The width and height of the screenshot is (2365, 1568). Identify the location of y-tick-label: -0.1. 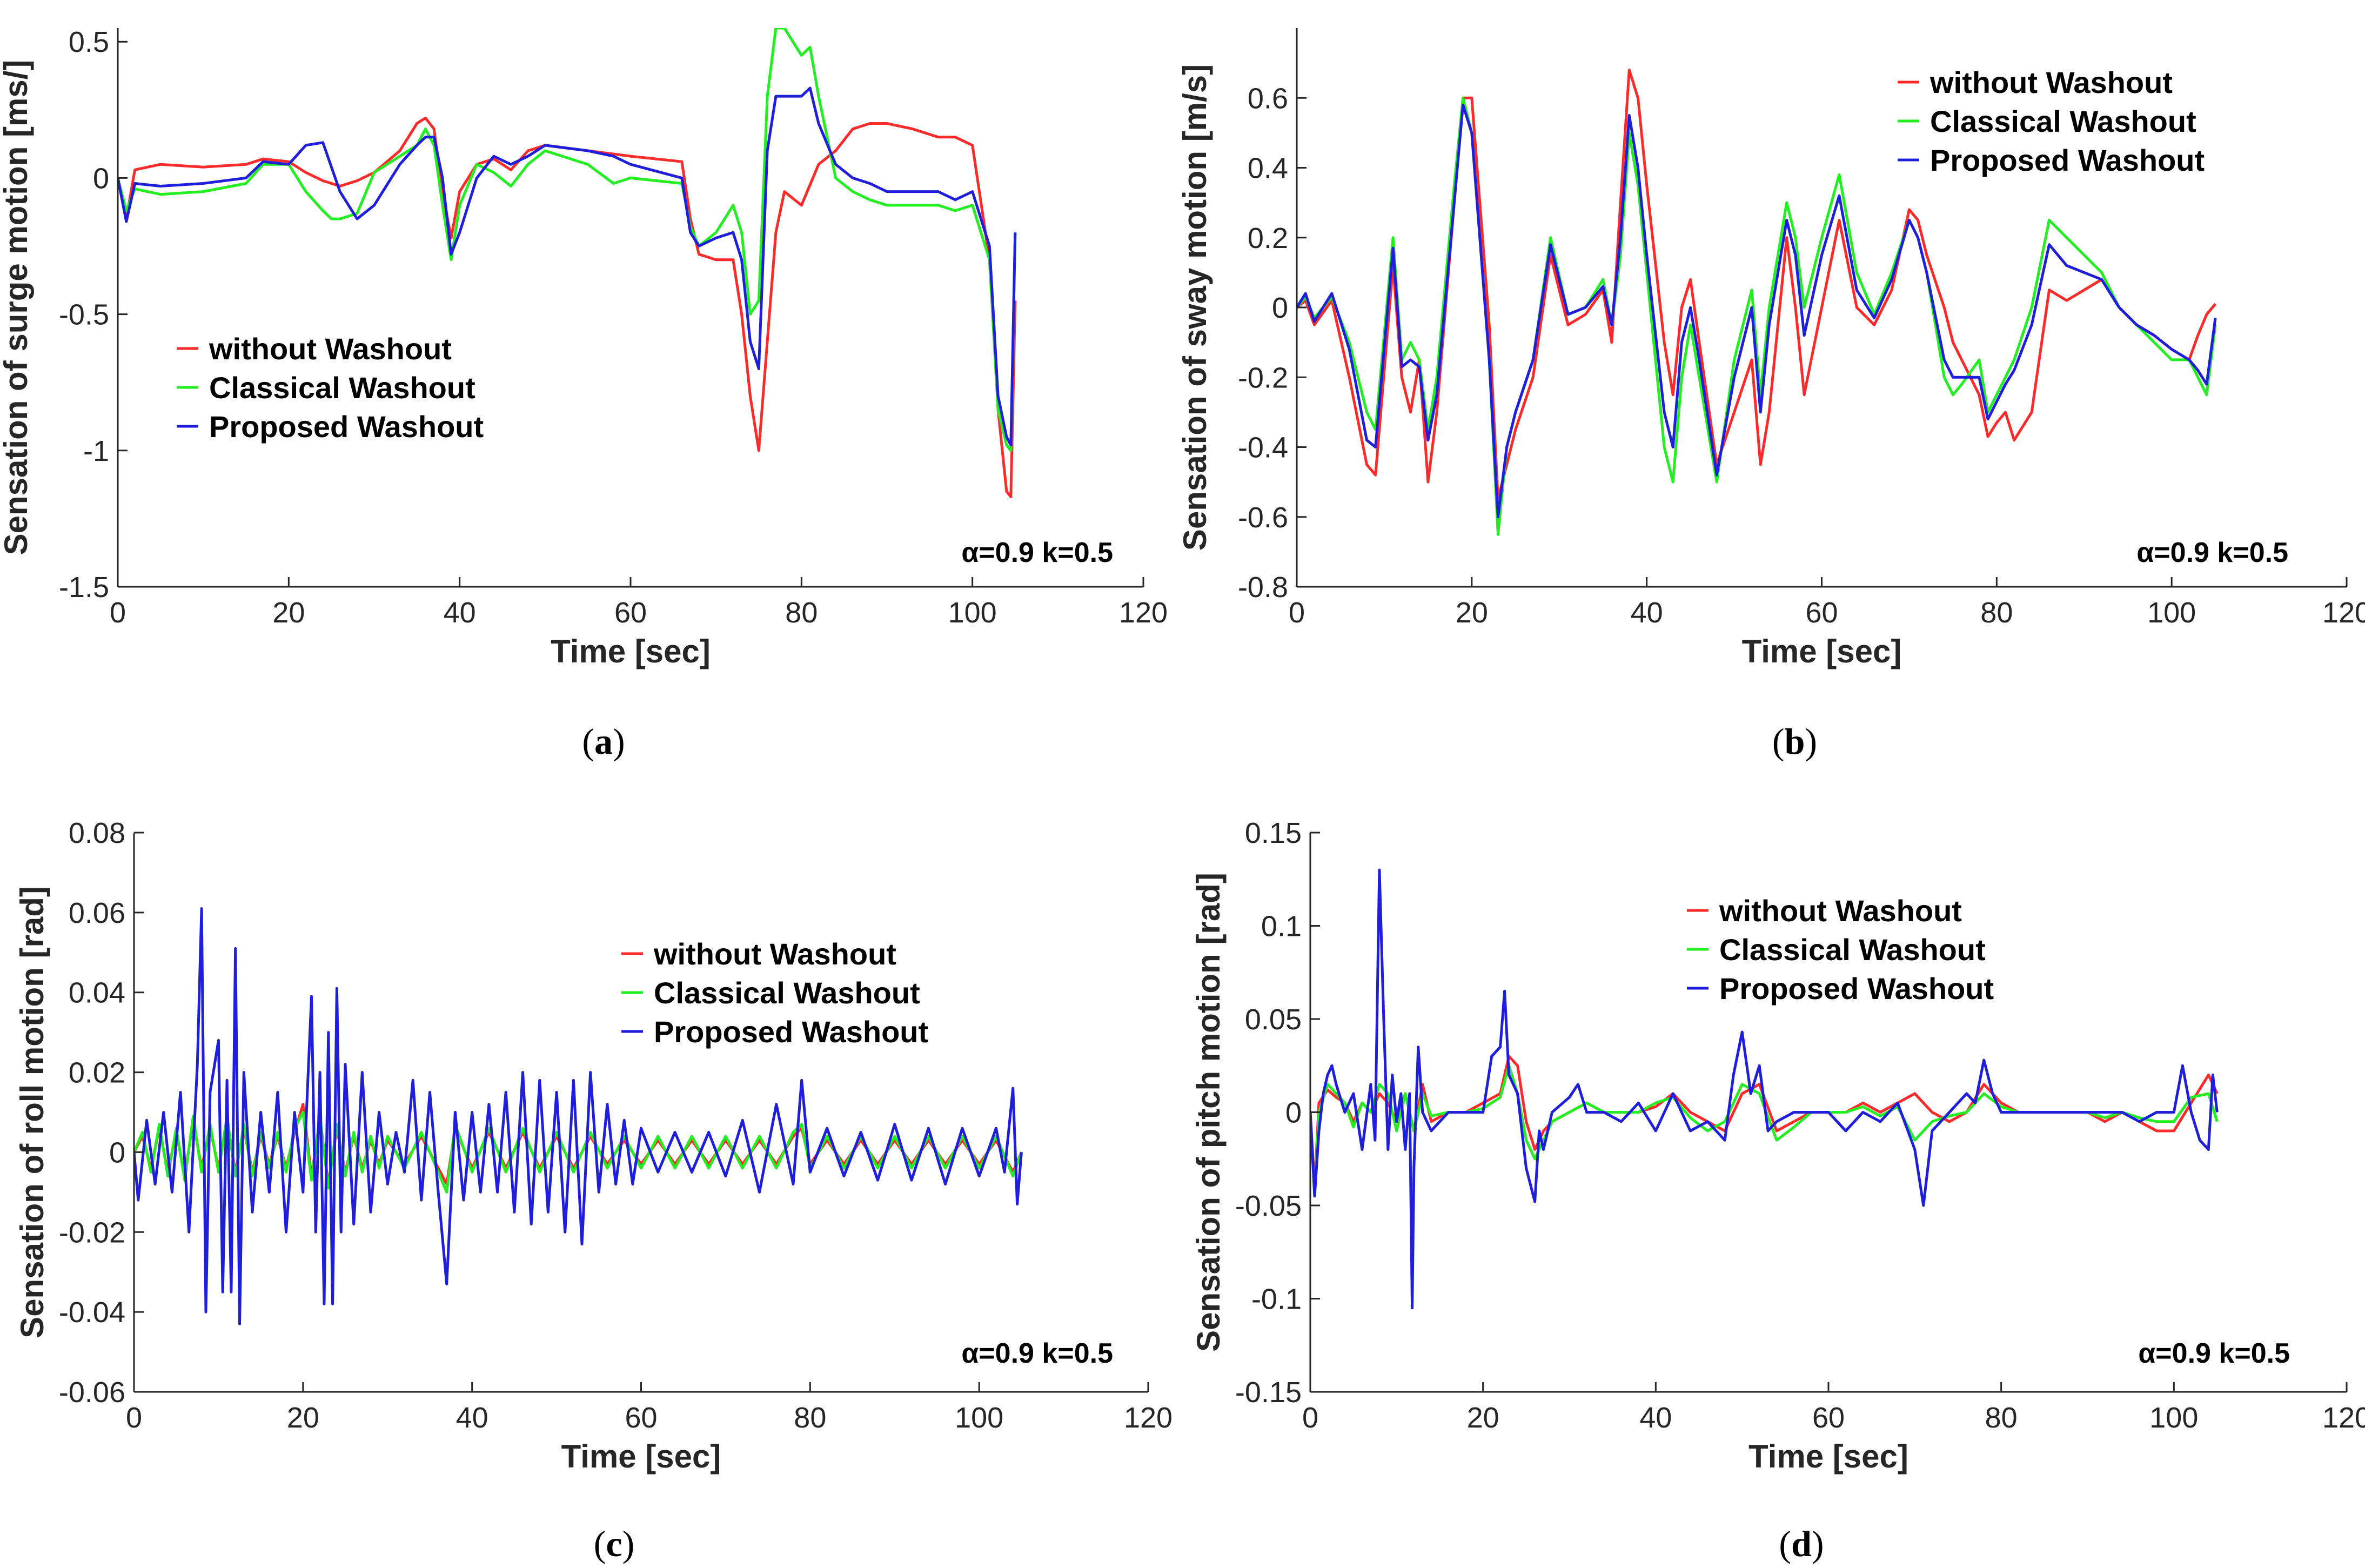
(1276, 1299).